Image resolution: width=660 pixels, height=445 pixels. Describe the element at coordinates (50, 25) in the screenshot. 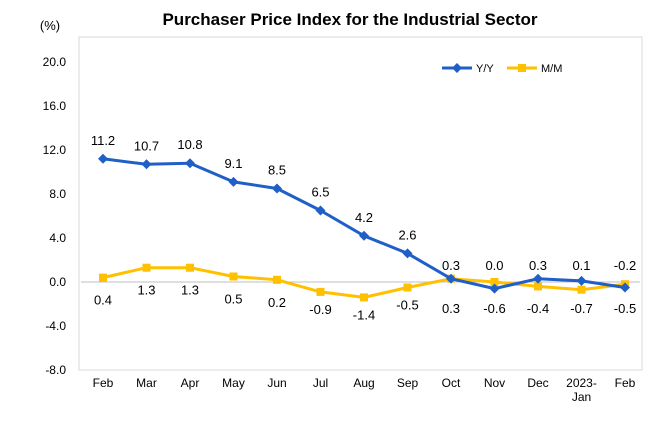

I see `y-axis-unit: (%)` at that location.